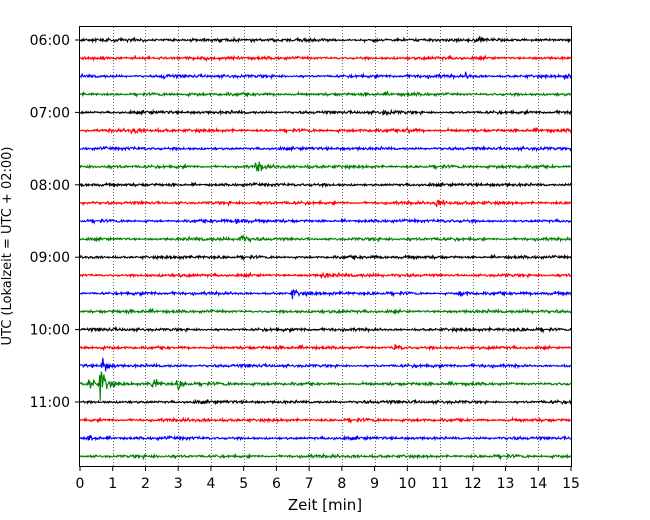 The height and width of the screenshot is (520, 650). What do you see at coordinates (178, 484) in the screenshot?
I see `x-tick-label: 3` at bounding box center [178, 484].